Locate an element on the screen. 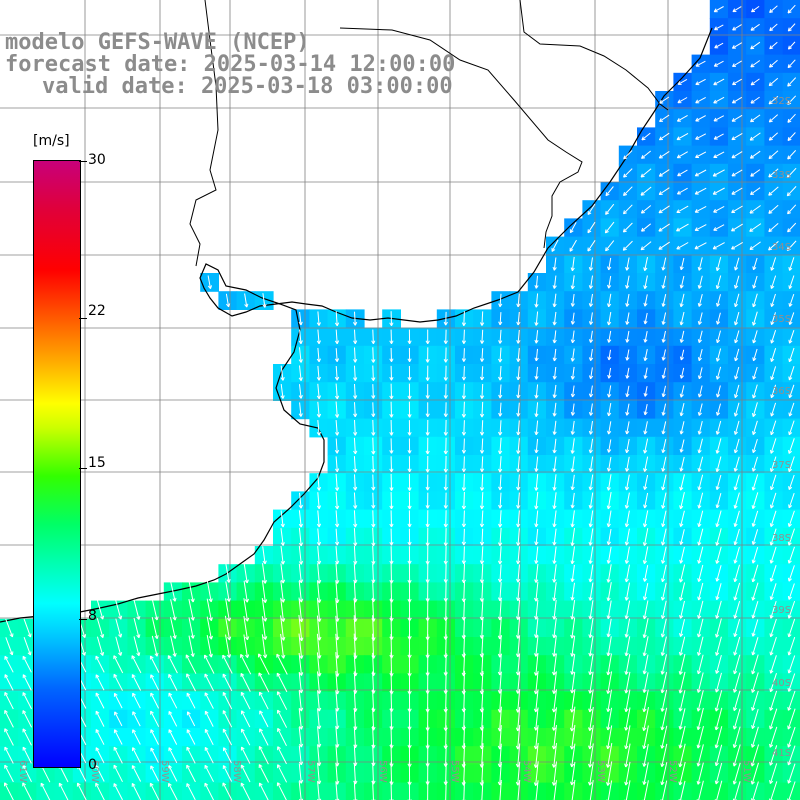  longitude-label: 60W is located at coordinates (94, 771).